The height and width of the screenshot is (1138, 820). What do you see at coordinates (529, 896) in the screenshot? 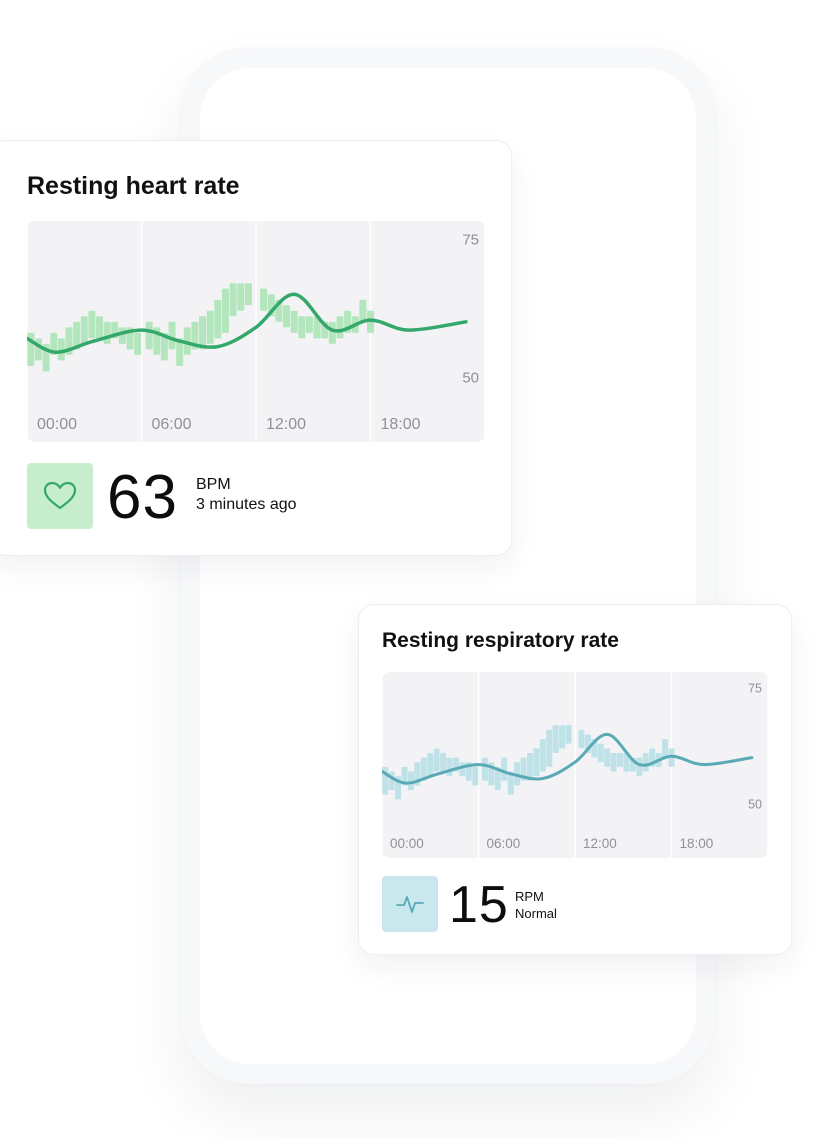
I see `respiratory-rate-unit: RPM` at bounding box center [529, 896].